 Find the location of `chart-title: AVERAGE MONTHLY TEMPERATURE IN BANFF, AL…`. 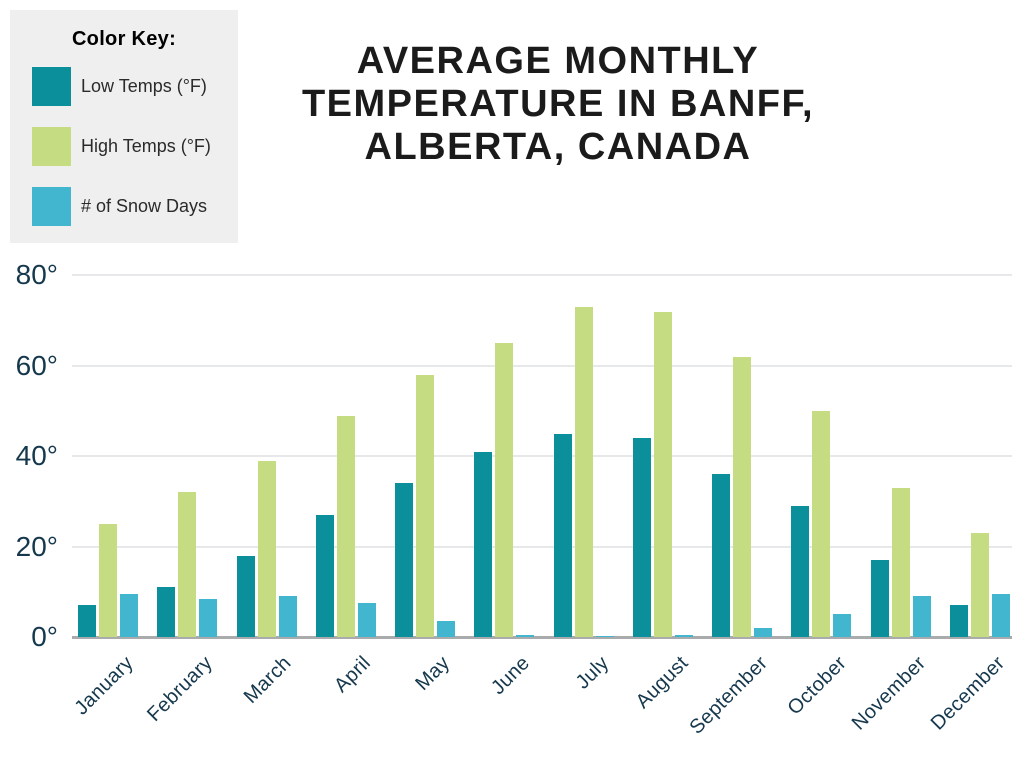

chart-title: AVERAGE MONTHLY TEMPERATURE IN BANFF, AL… is located at coordinates (558, 104).